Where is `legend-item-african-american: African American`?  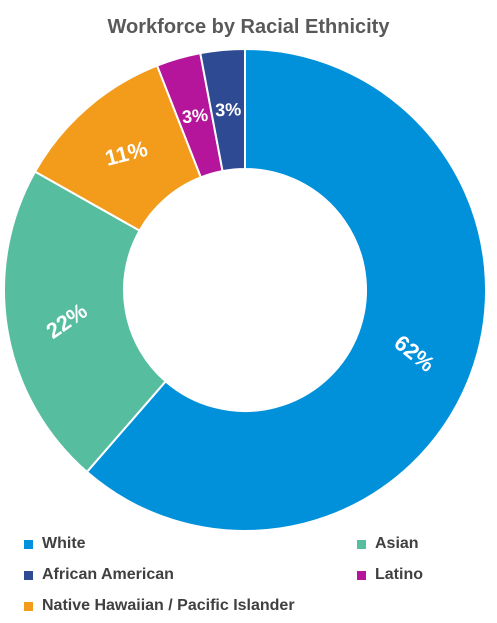
legend-item-african-american: African American is located at coordinates (99, 575).